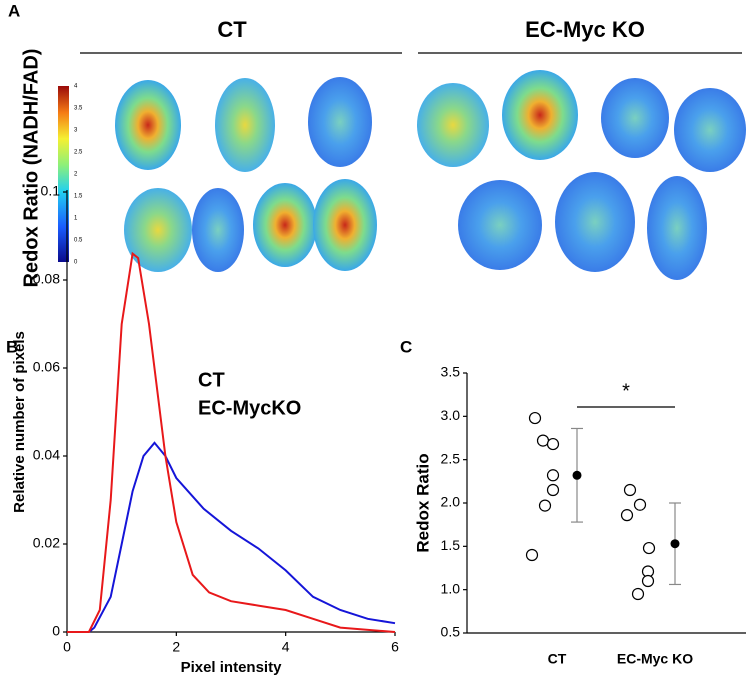 This screenshot has width=754, height=683. Describe the element at coordinates (51, 191) in the screenshot. I see `y-tick-label: 0.1` at that location.